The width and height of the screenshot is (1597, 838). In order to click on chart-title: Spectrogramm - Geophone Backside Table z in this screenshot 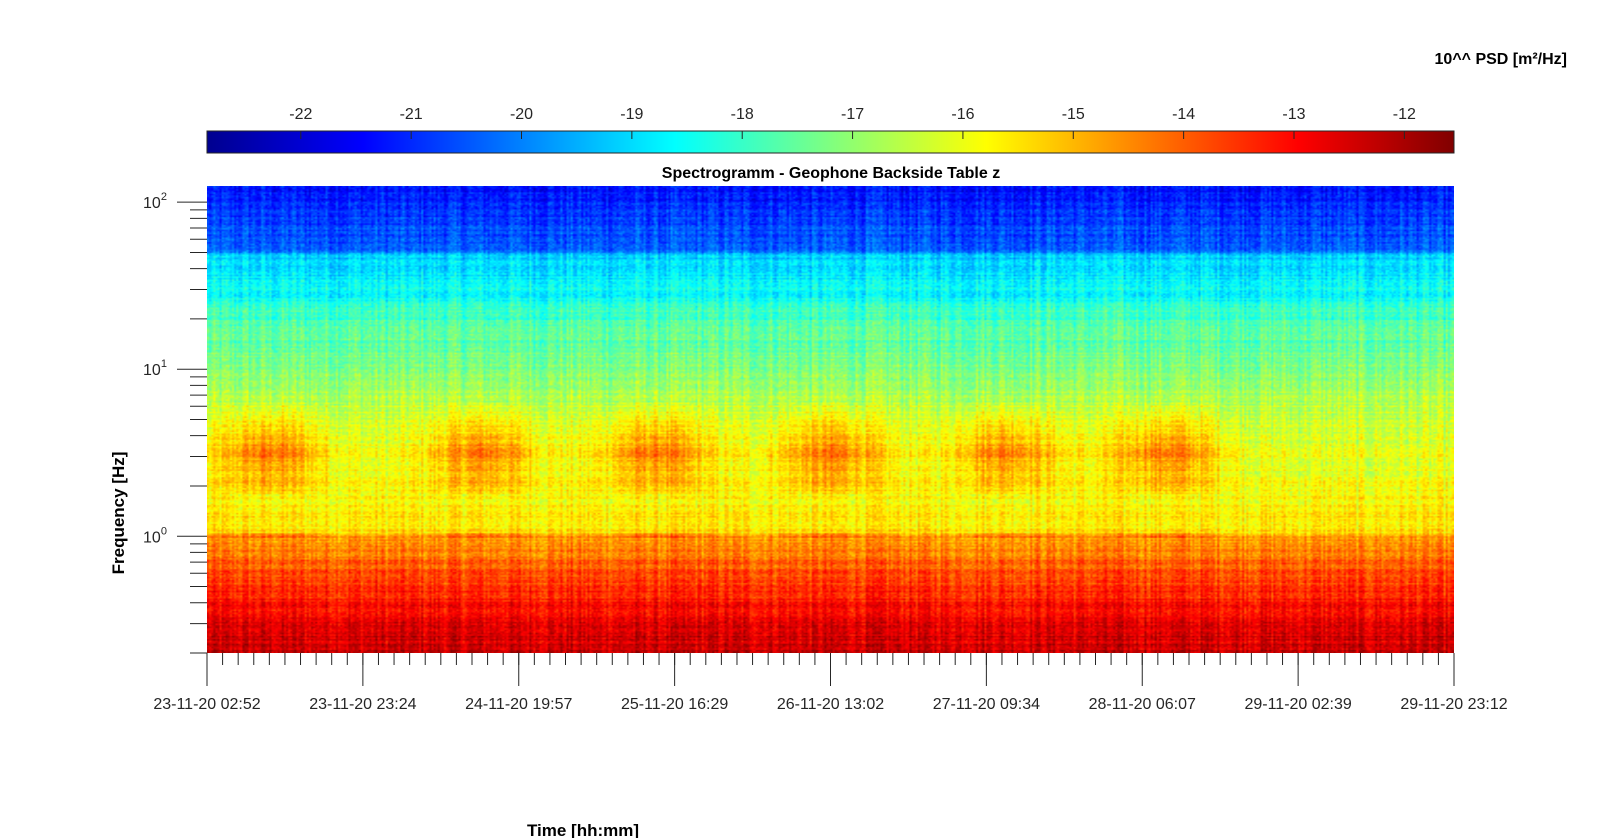, I will do `click(831, 173)`.